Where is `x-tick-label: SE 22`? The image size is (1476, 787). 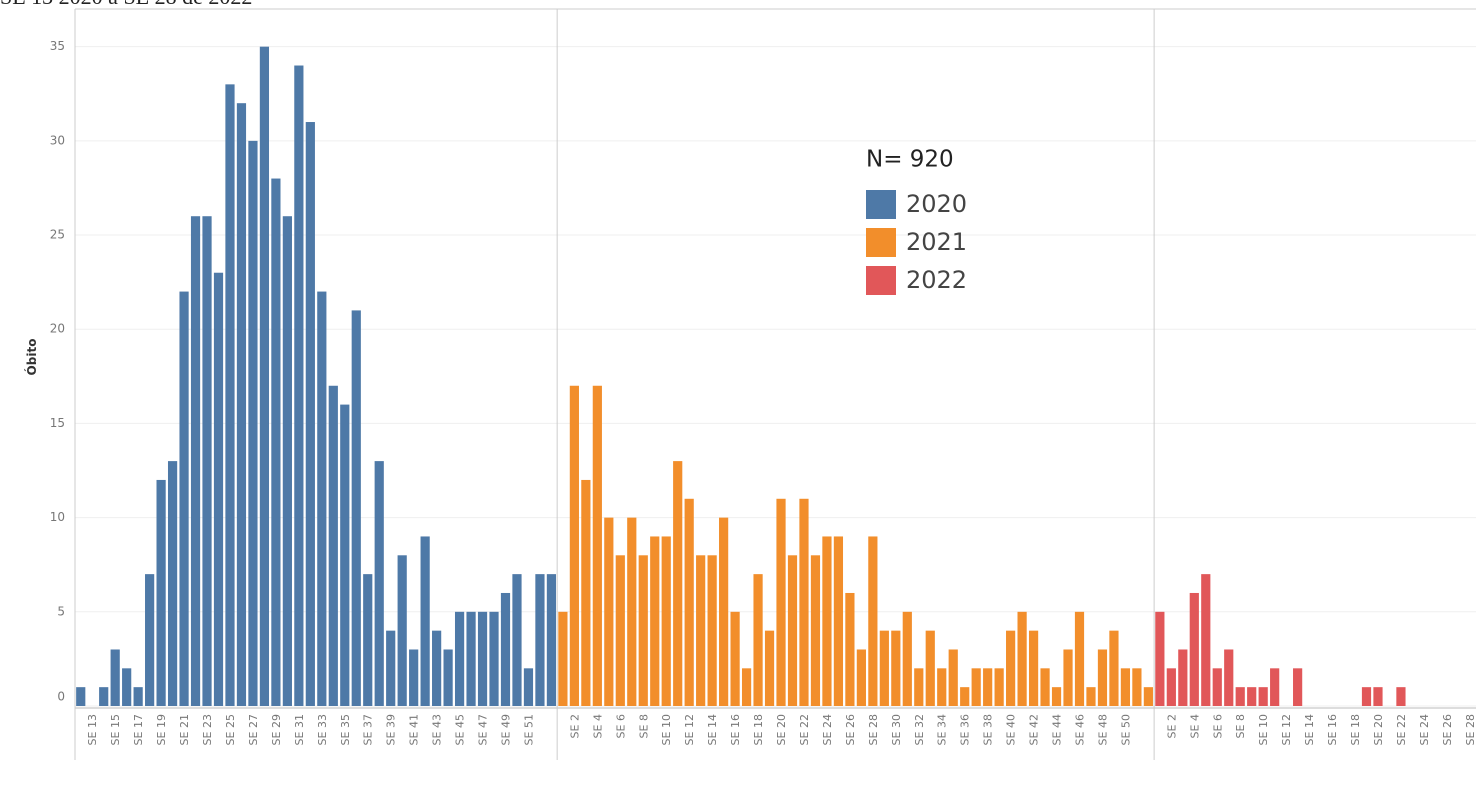 x-tick-label: SE 22 is located at coordinates (804, 729).